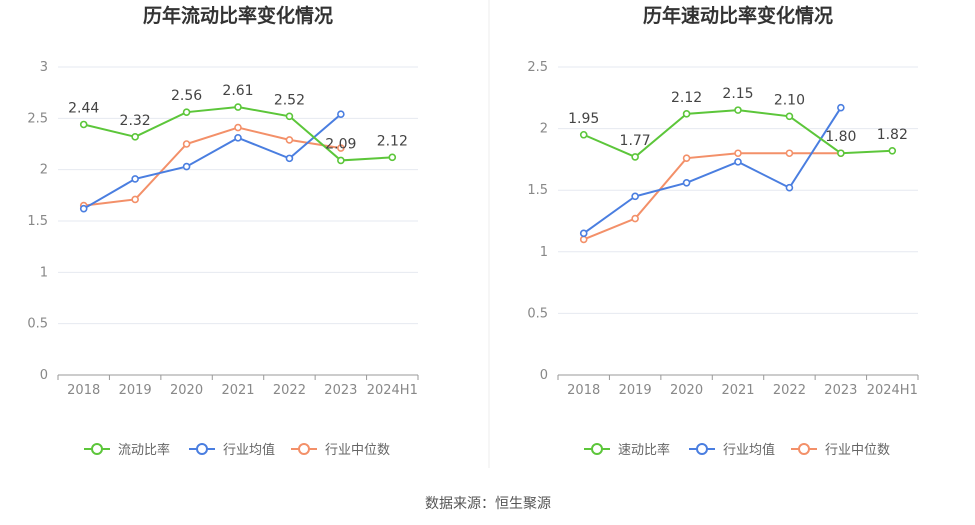 The image size is (975, 525). What do you see at coordinates (583, 119) in the screenshot?
I see `data-label: 1.95` at bounding box center [583, 119].